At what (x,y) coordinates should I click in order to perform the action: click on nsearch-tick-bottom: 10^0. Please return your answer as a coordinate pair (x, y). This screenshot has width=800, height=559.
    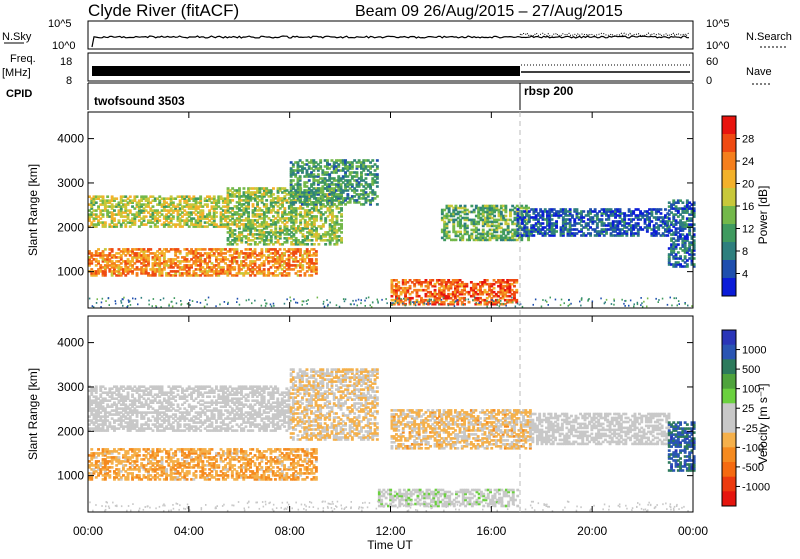
    Looking at the image, I should click on (718, 46).